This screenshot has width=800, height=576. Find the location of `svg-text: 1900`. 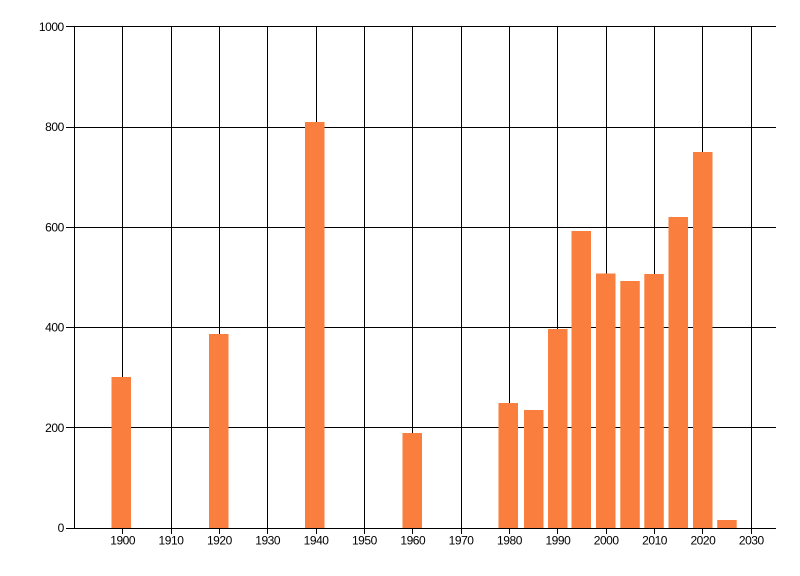

svg-text: 1900 is located at coordinates (123, 541).